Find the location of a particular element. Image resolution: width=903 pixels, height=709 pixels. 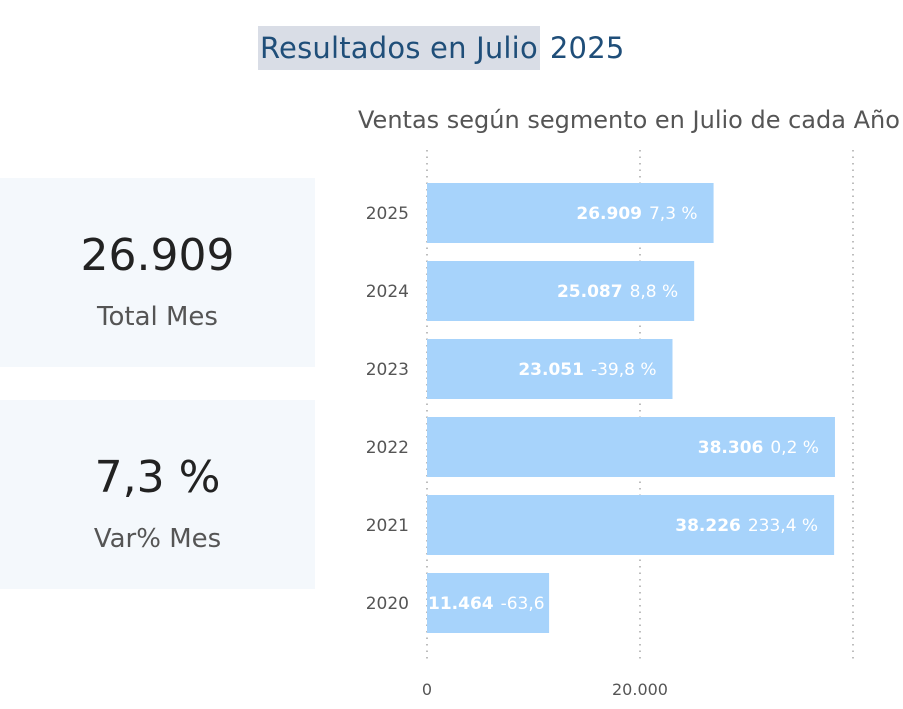

bar-2022 is located at coordinates (631, 447).